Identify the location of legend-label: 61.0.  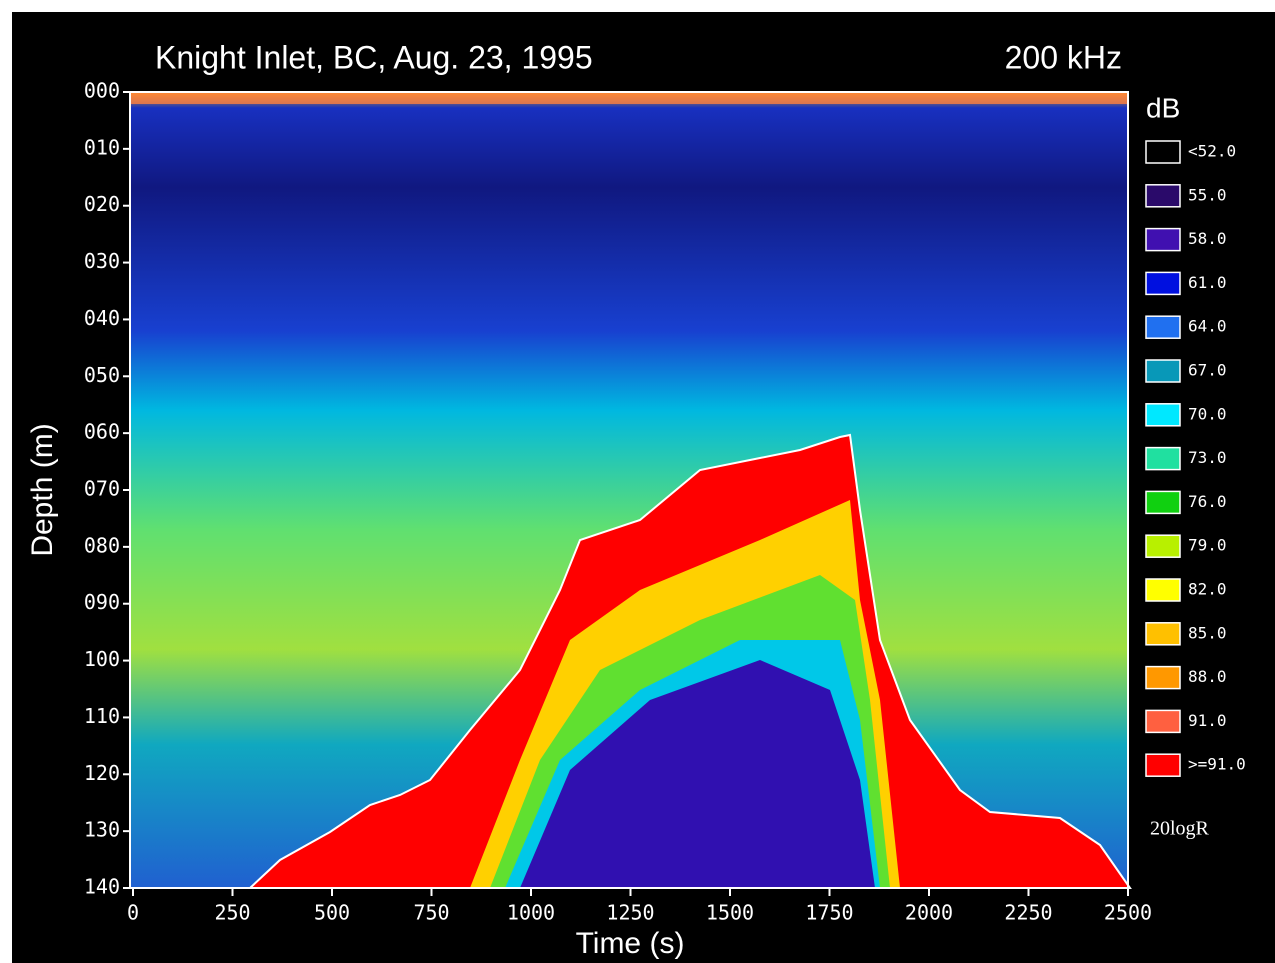
(1207, 282).